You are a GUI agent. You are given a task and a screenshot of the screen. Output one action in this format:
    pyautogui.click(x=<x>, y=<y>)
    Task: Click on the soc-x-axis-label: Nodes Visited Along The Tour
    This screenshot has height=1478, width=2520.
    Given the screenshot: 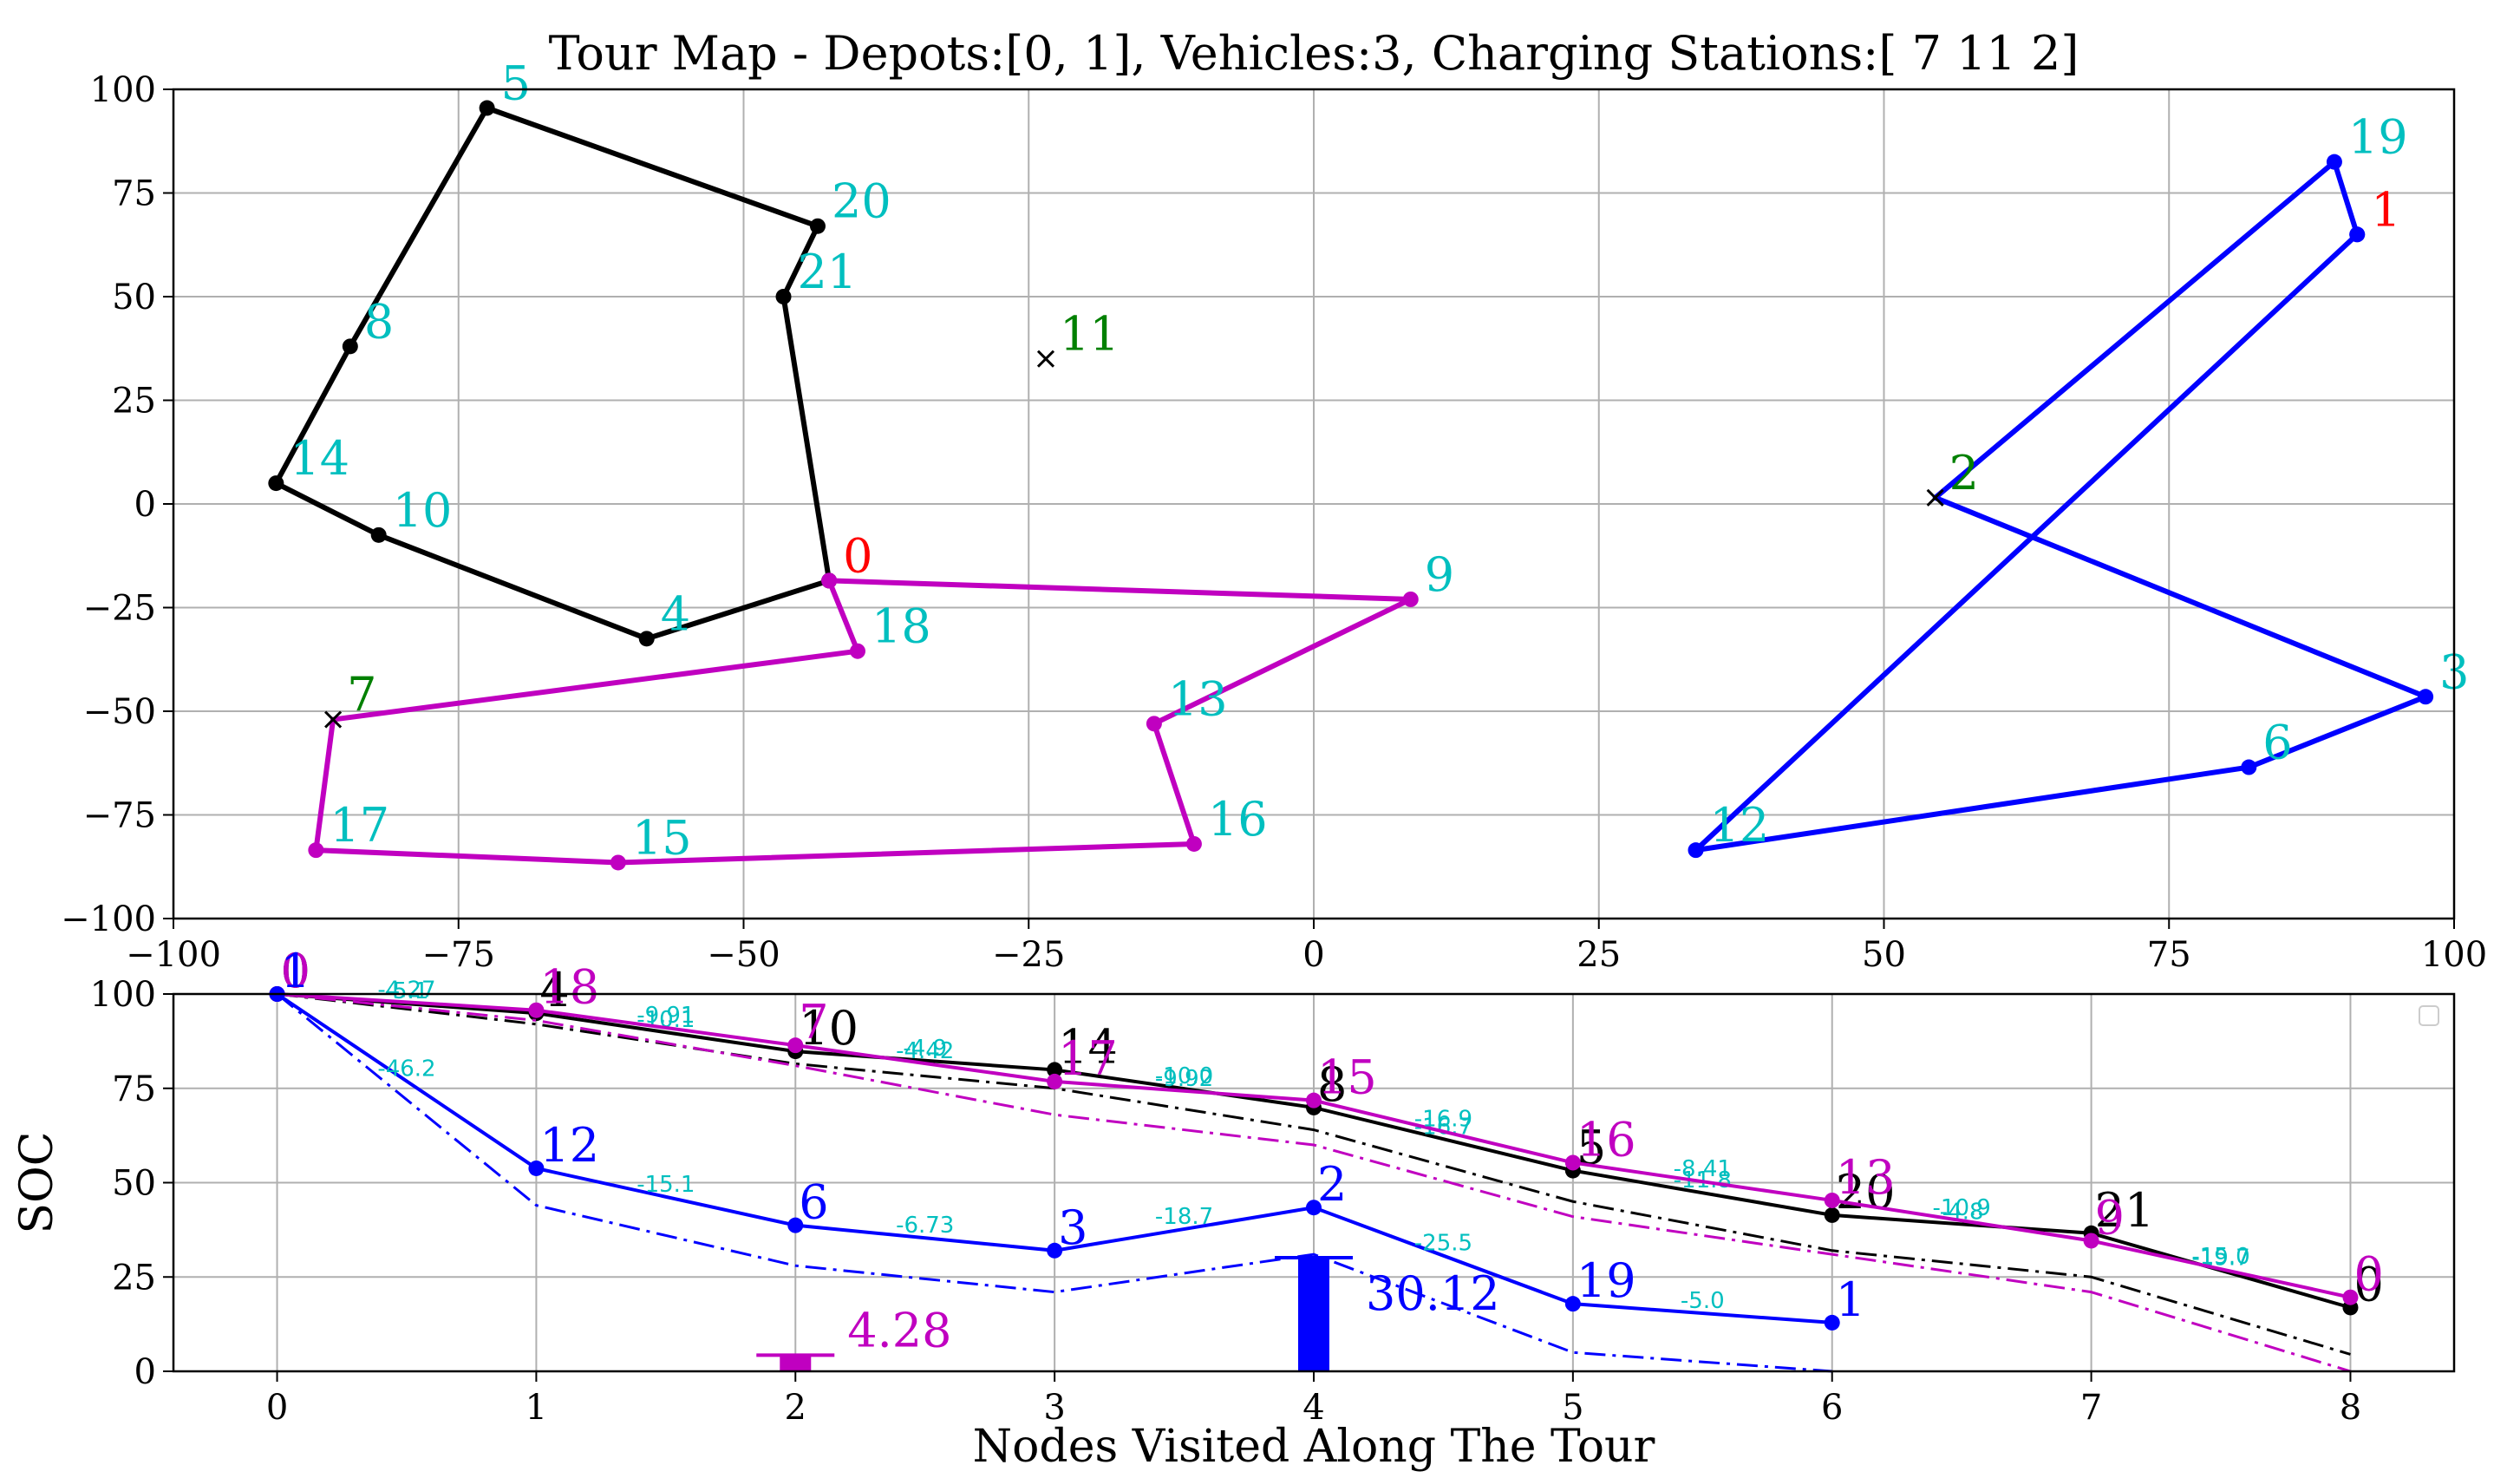 What is the action you would take?
    pyautogui.click(x=1314, y=1447)
    